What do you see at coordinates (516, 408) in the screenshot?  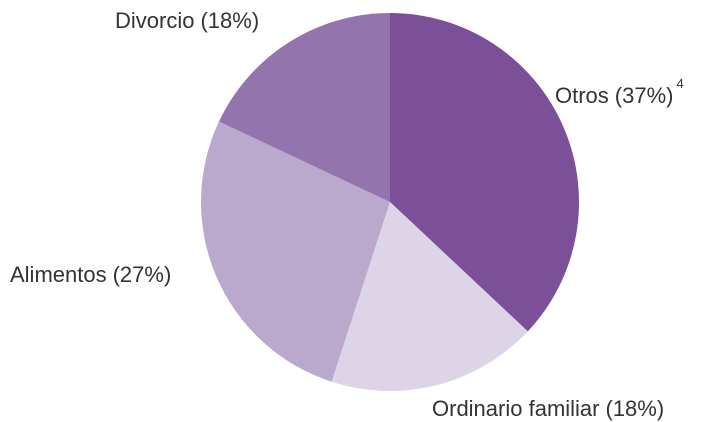 I see `category-name: Ordinario familiar` at bounding box center [516, 408].